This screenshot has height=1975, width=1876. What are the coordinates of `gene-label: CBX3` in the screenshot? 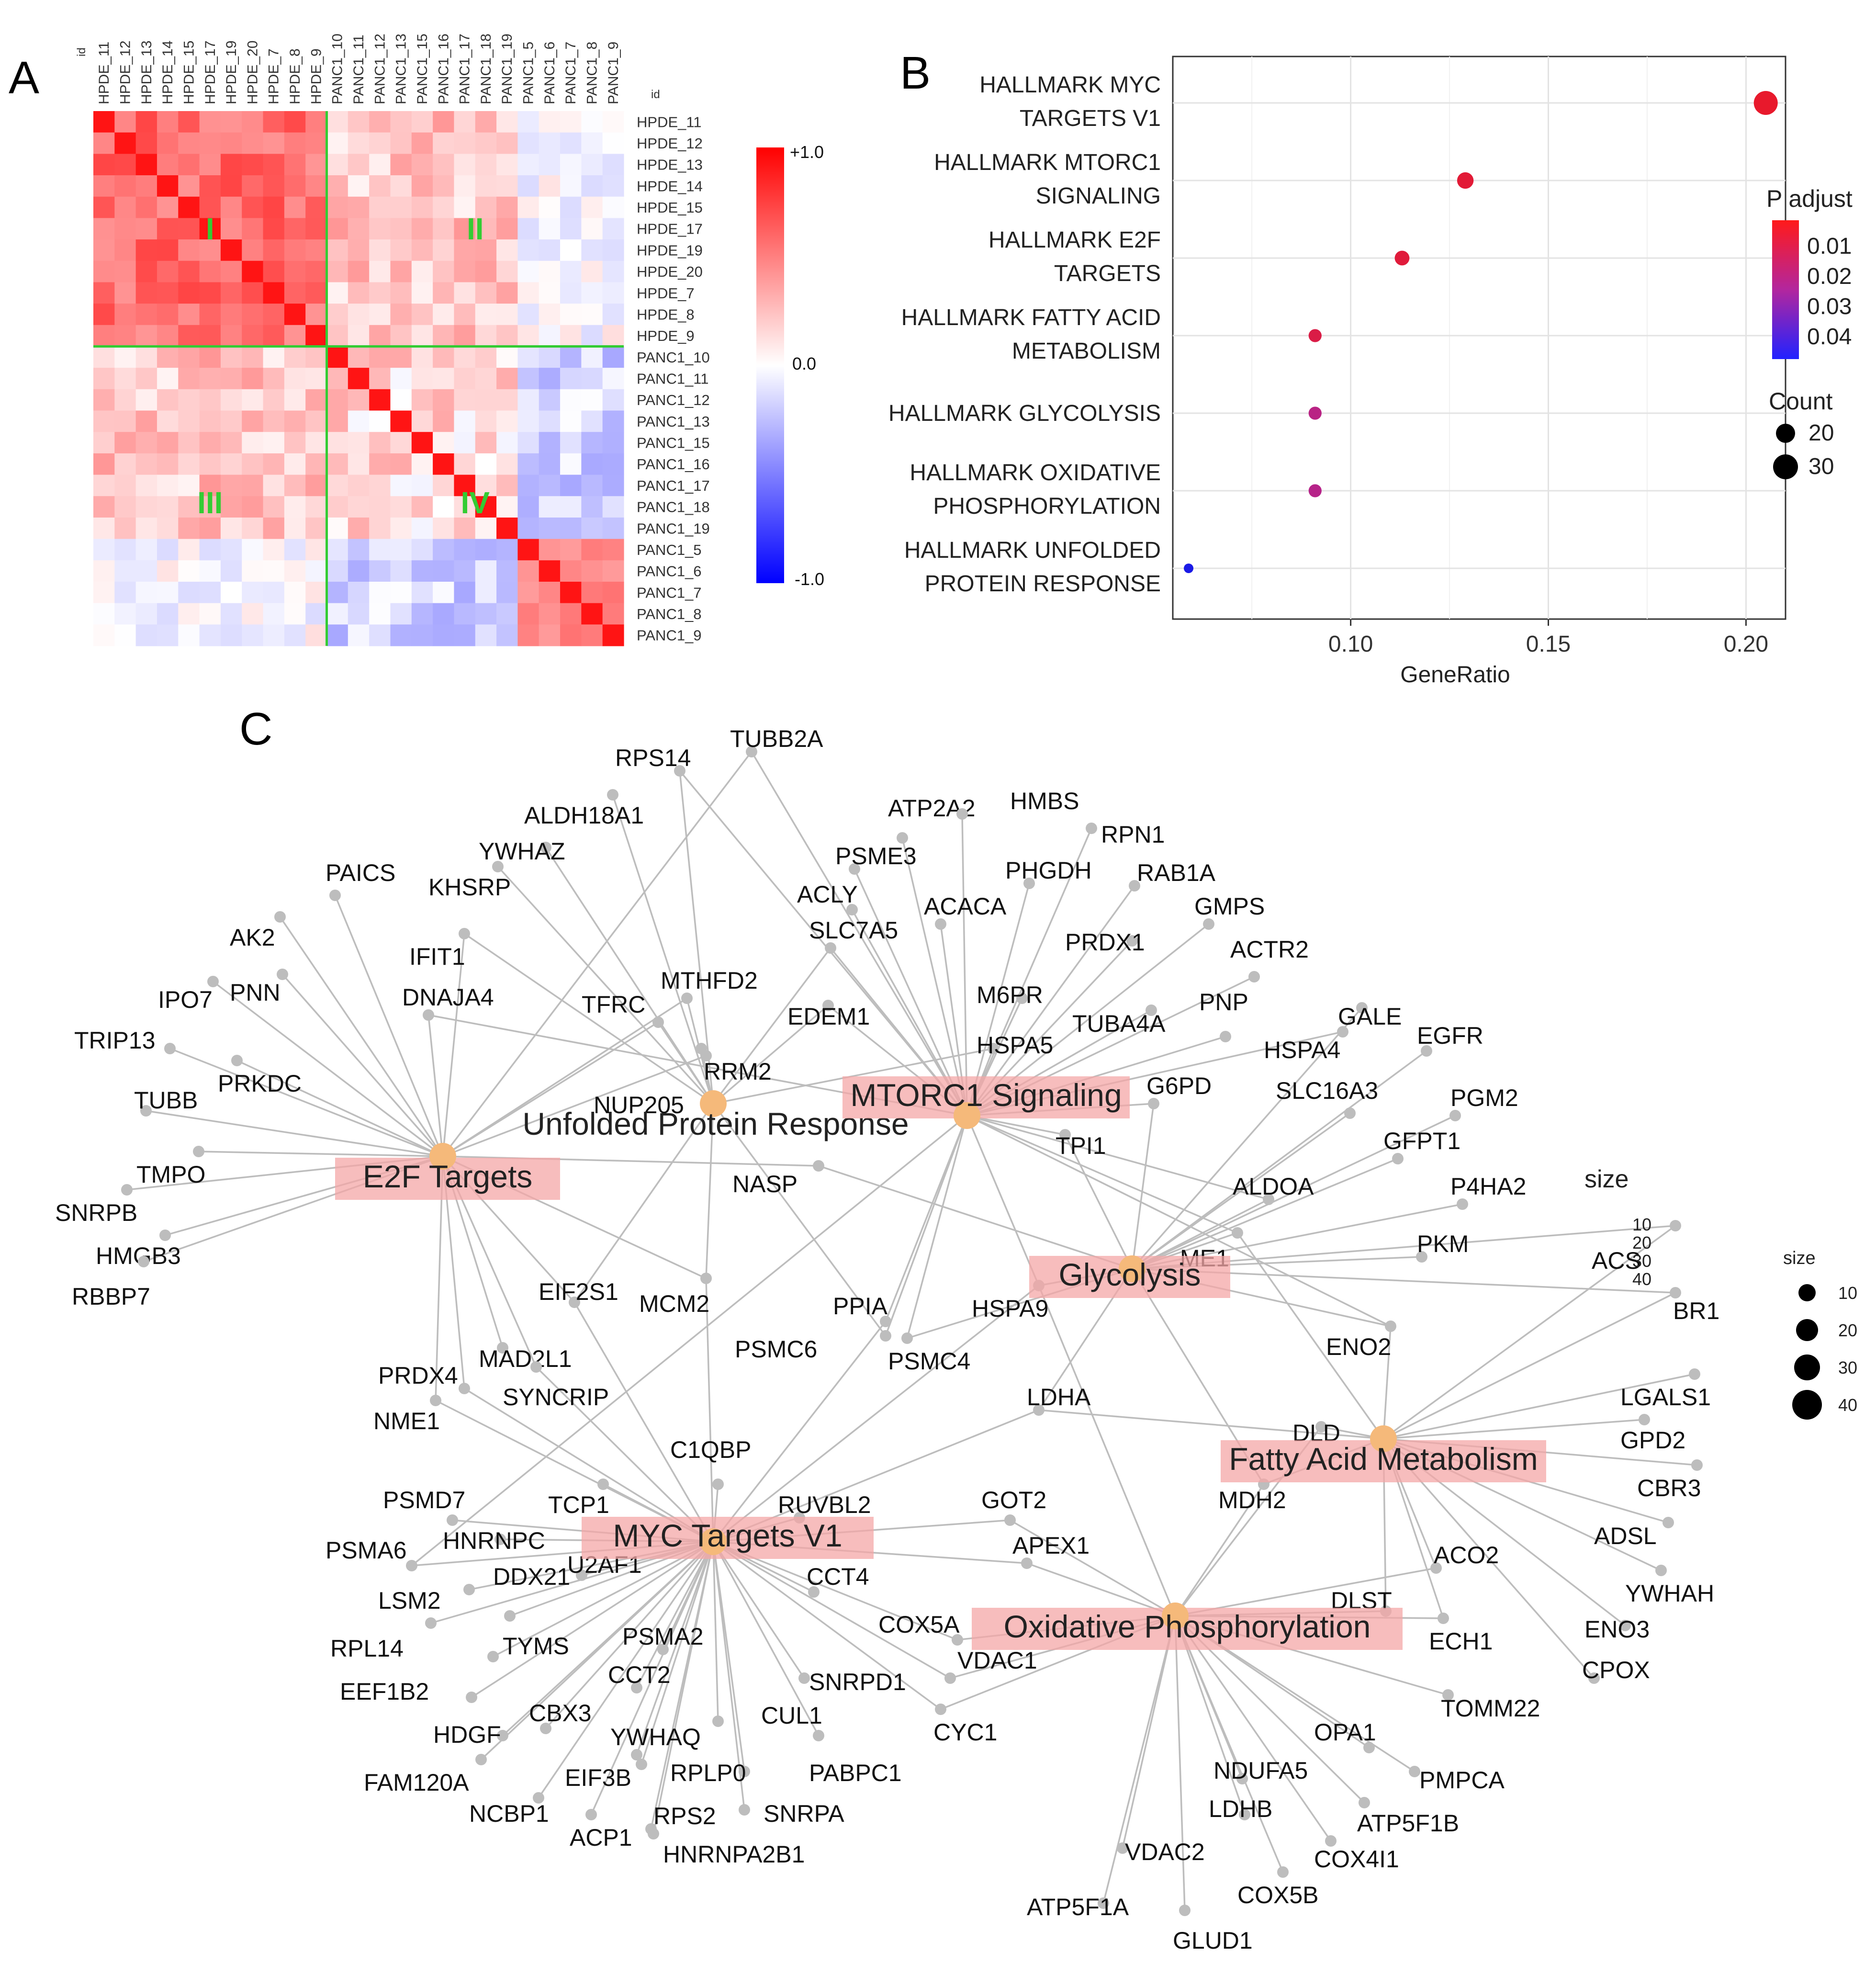 It's located at (560, 1713).